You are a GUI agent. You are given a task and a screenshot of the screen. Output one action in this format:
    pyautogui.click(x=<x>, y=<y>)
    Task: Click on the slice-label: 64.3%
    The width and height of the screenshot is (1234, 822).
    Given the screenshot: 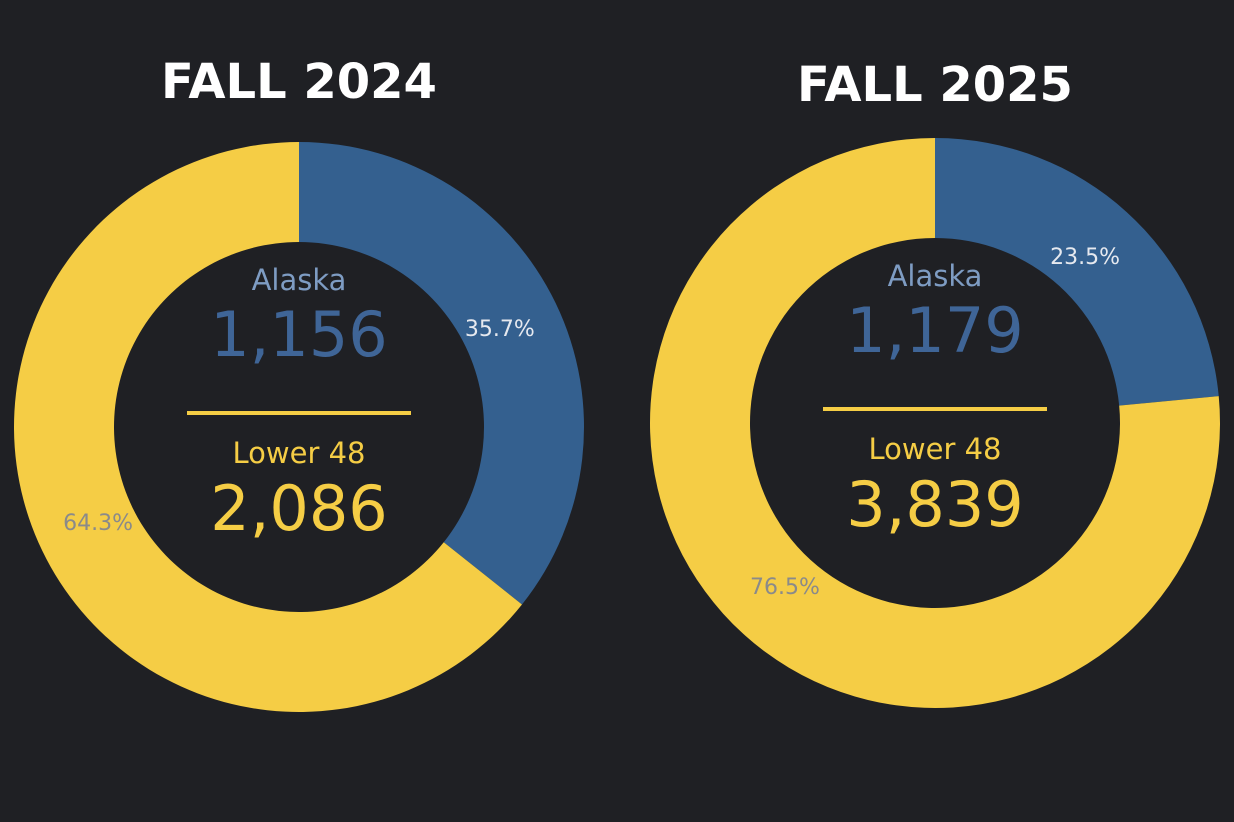 What is the action you would take?
    pyautogui.click(x=98, y=523)
    